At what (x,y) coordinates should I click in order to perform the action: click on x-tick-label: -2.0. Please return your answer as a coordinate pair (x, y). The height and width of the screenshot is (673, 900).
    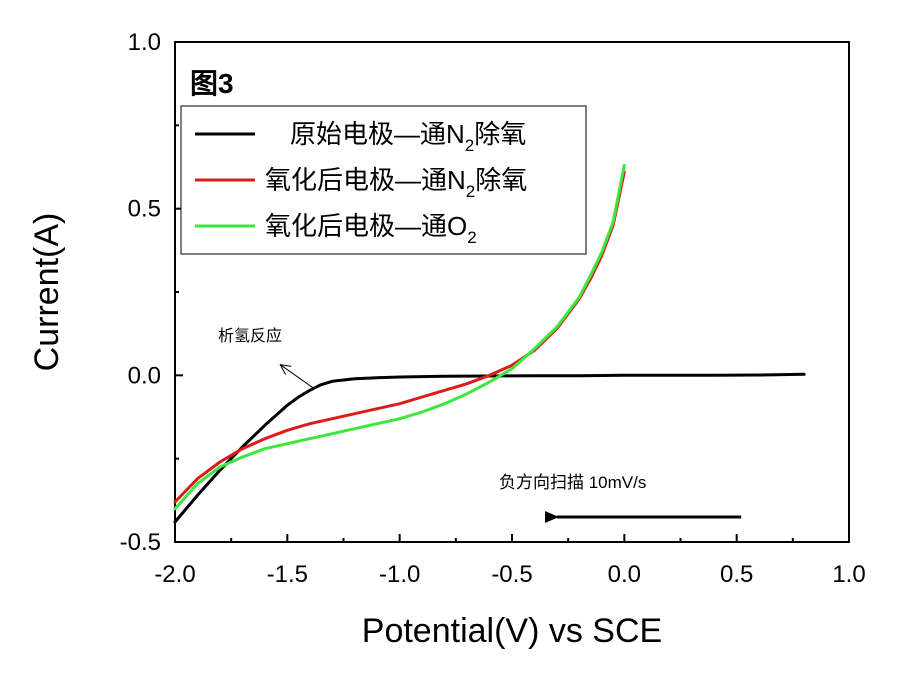
    Looking at the image, I should click on (174, 574).